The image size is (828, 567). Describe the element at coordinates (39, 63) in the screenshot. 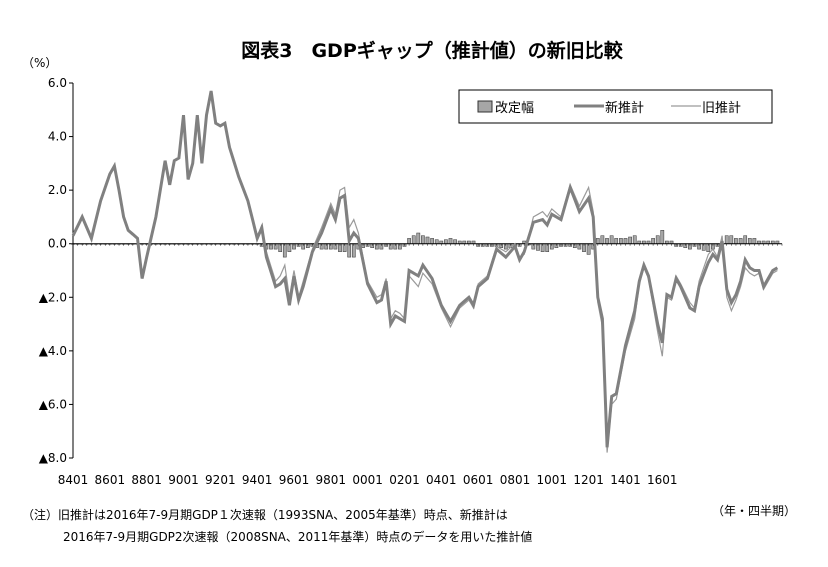

I see `y-unit-label: （%）` at that location.